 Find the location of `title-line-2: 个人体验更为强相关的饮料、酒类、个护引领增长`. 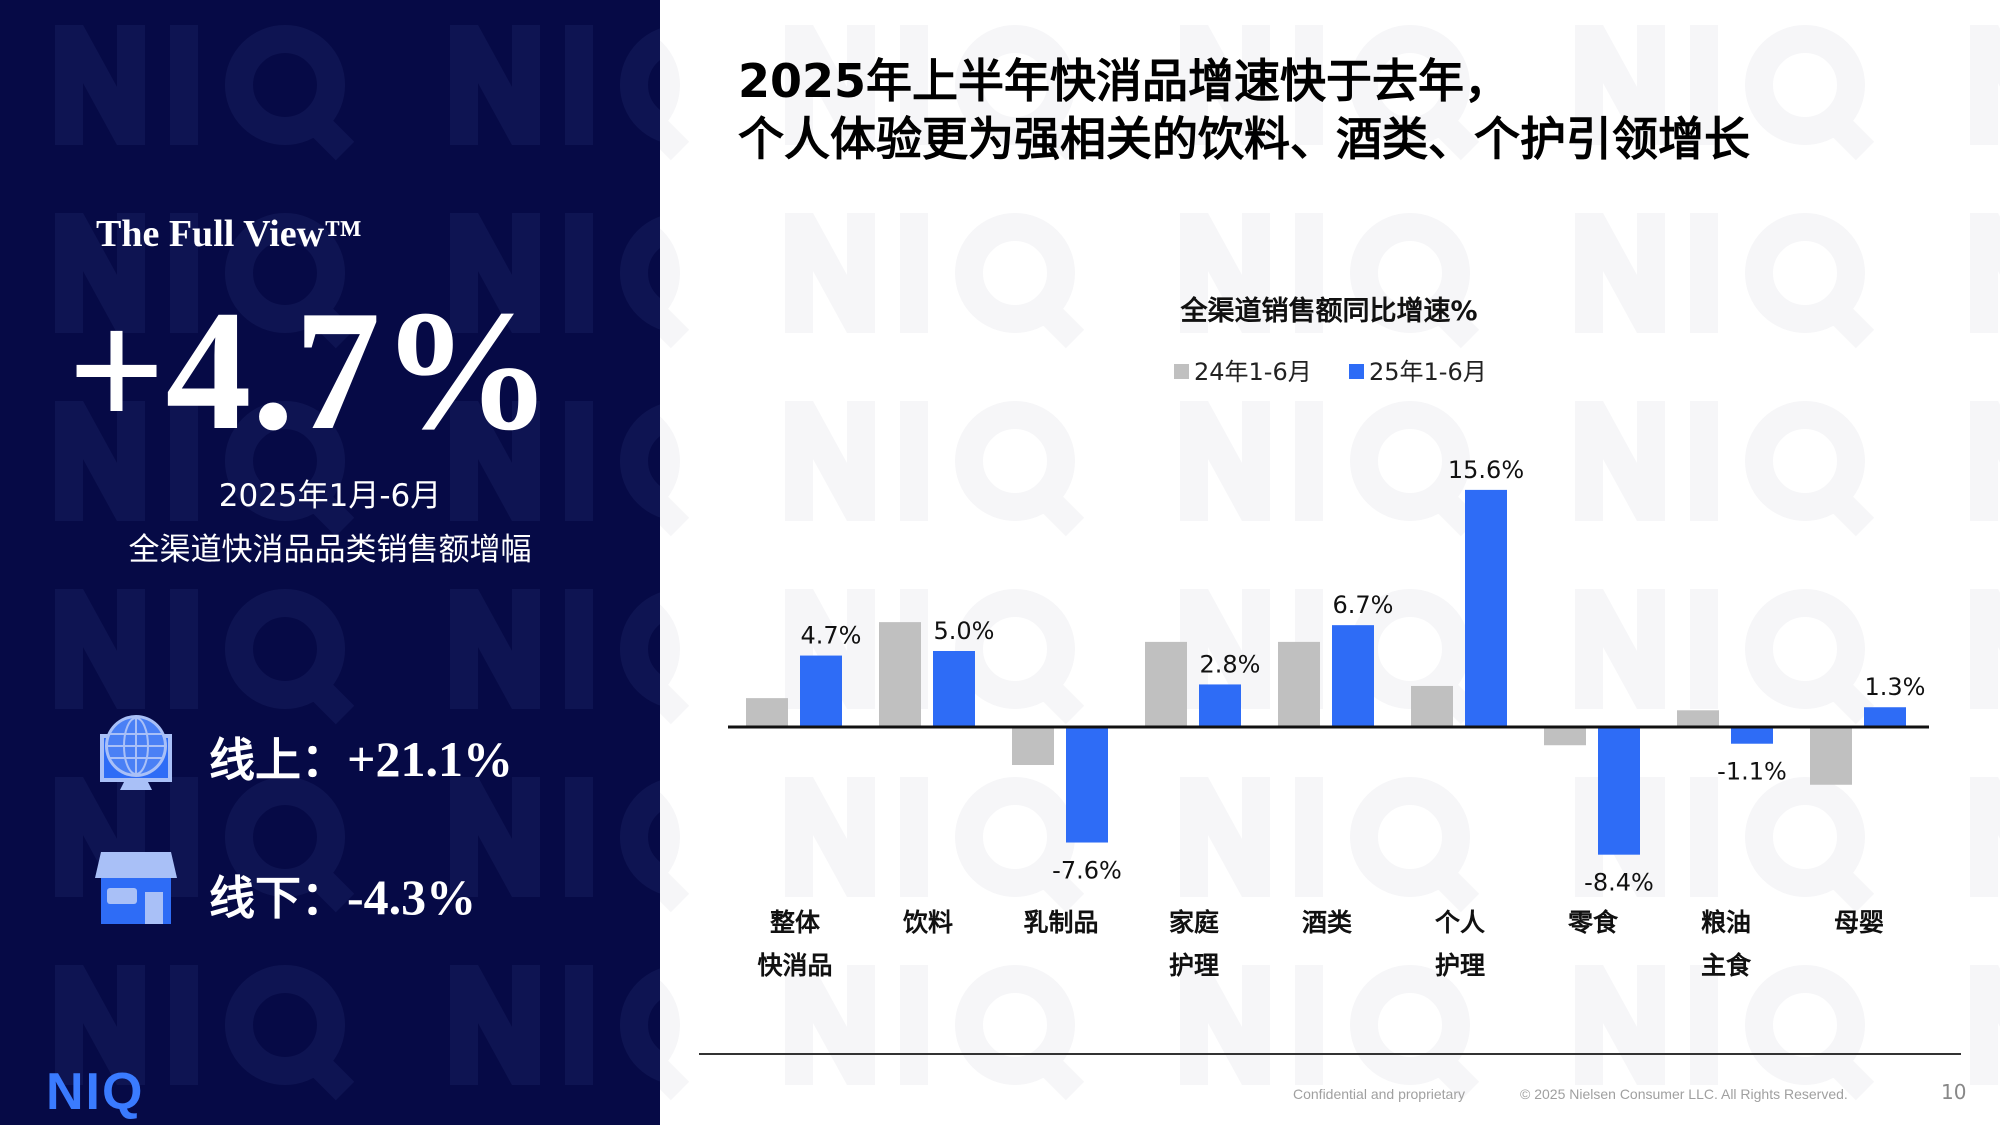

title-line-2: 个人体验更为强相关的饮料、酒类、个护引领增长 is located at coordinates (1244, 139).